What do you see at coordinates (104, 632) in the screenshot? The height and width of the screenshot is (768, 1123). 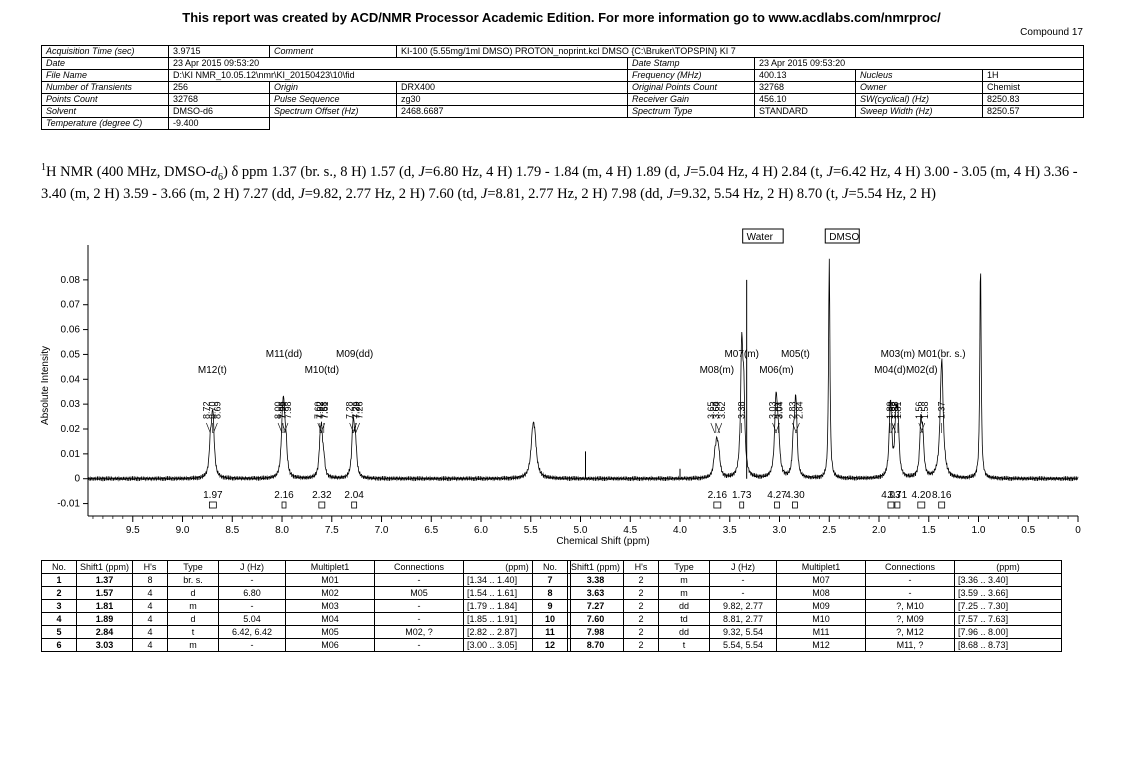 I see `peak-table-cell: 2.84` at bounding box center [104, 632].